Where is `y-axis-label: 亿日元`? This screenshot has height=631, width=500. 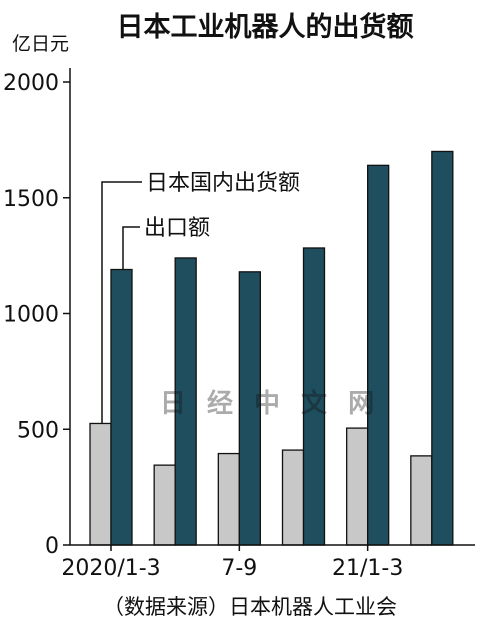 y-axis-label: 亿日元 is located at coordinates (40, 44).